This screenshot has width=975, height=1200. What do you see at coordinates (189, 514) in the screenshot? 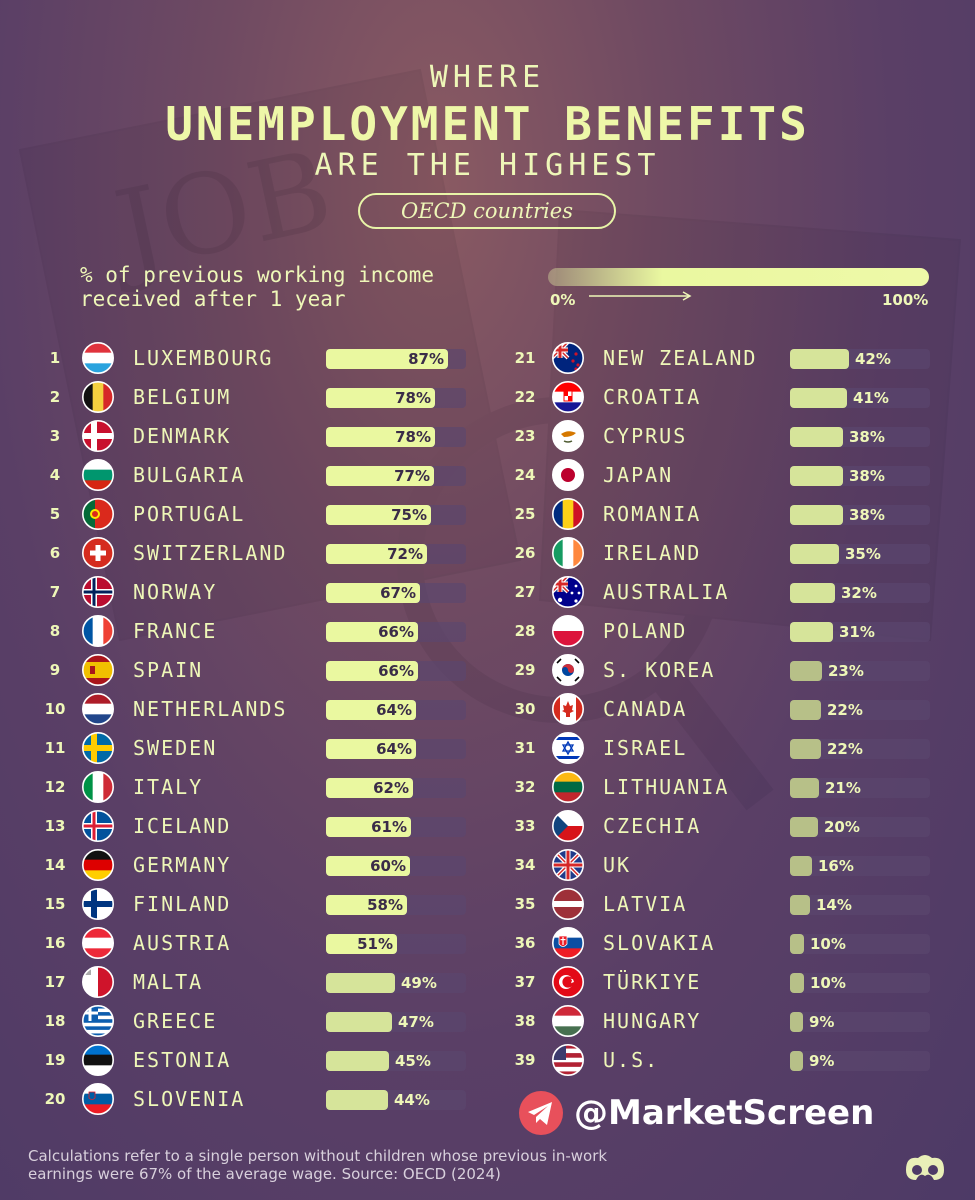
I see `country-label: PORTUGAL` at bounding box center [189, 514].